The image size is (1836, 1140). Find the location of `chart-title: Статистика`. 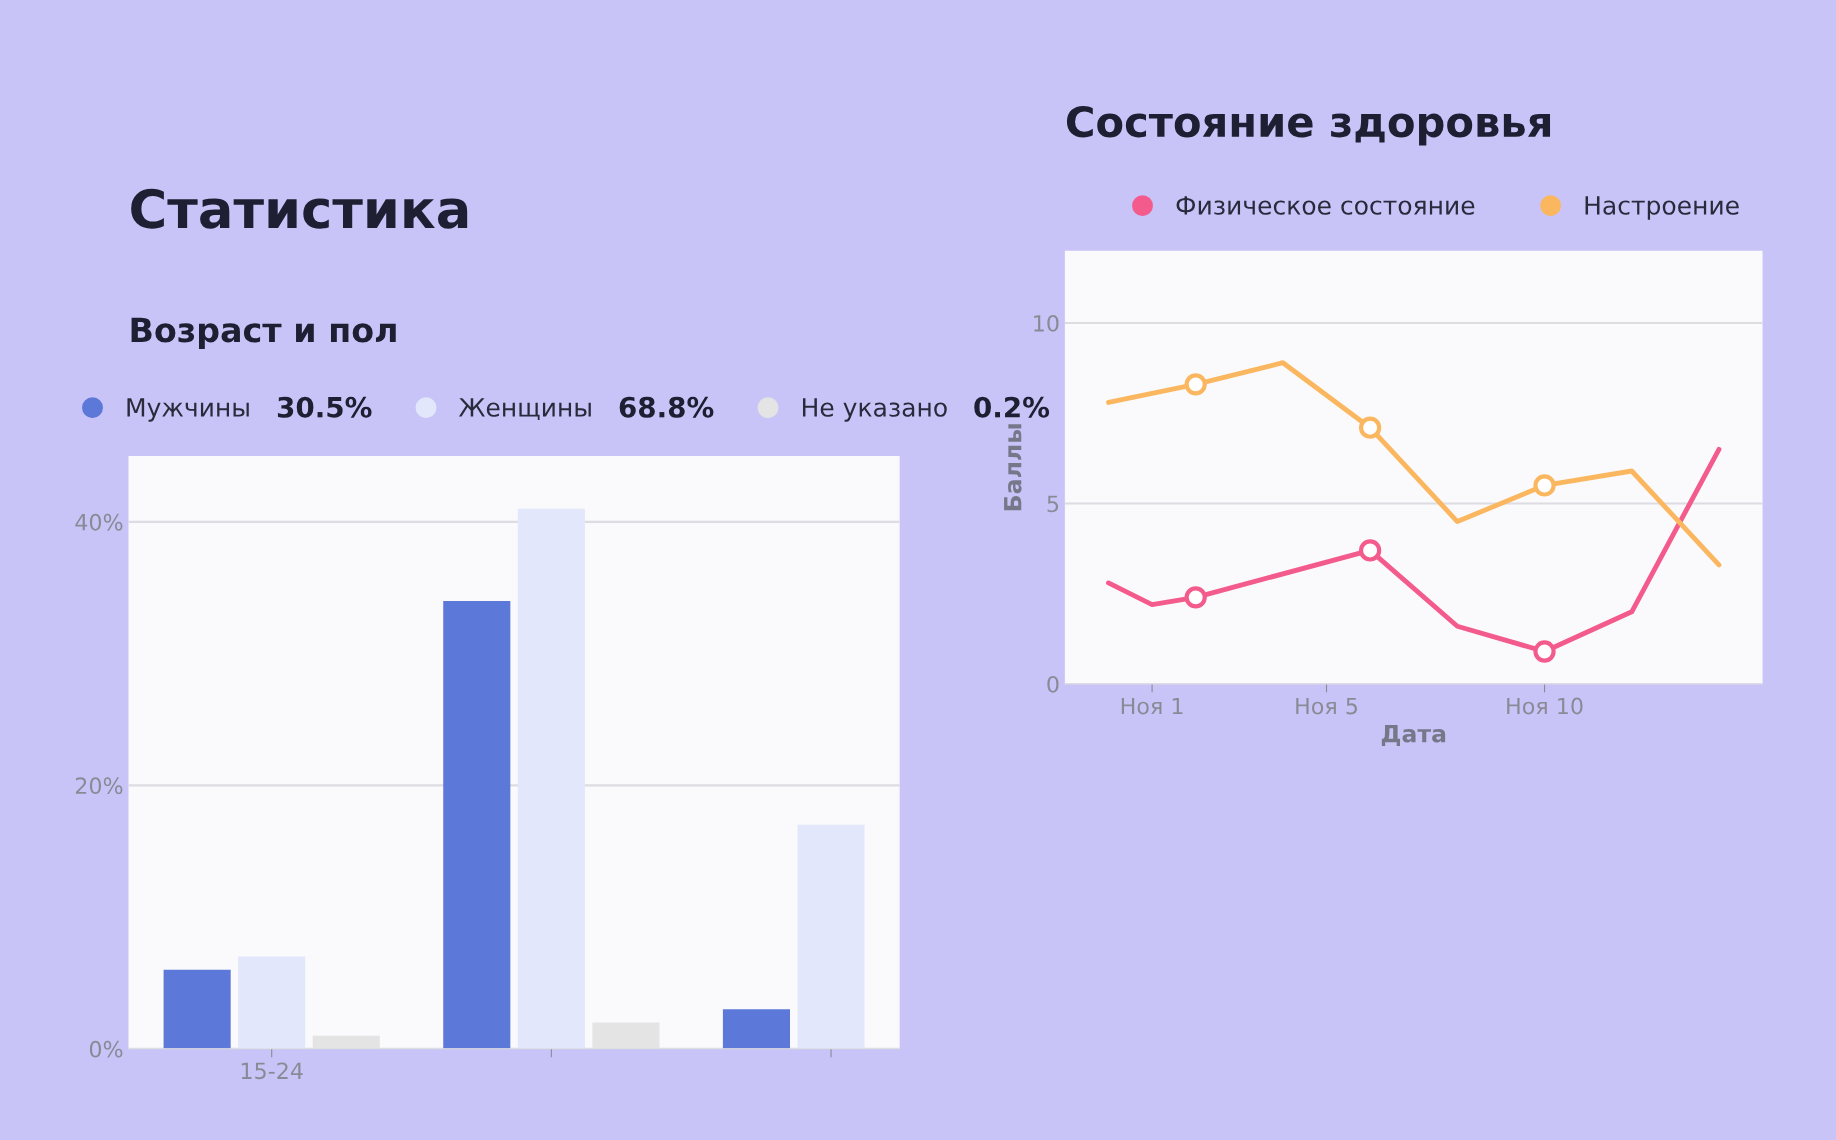

chart-title: Статистика is located at coordinates (299, 208).